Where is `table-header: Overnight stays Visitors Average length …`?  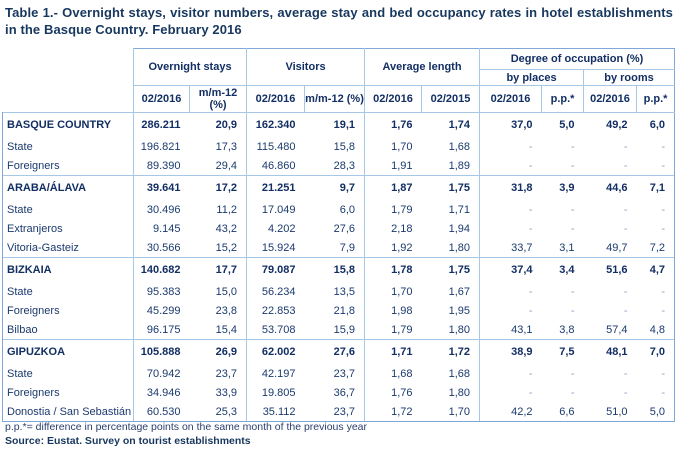
table-header: Overnight stays Visitors Average length … is located at coordinates (339, 80).